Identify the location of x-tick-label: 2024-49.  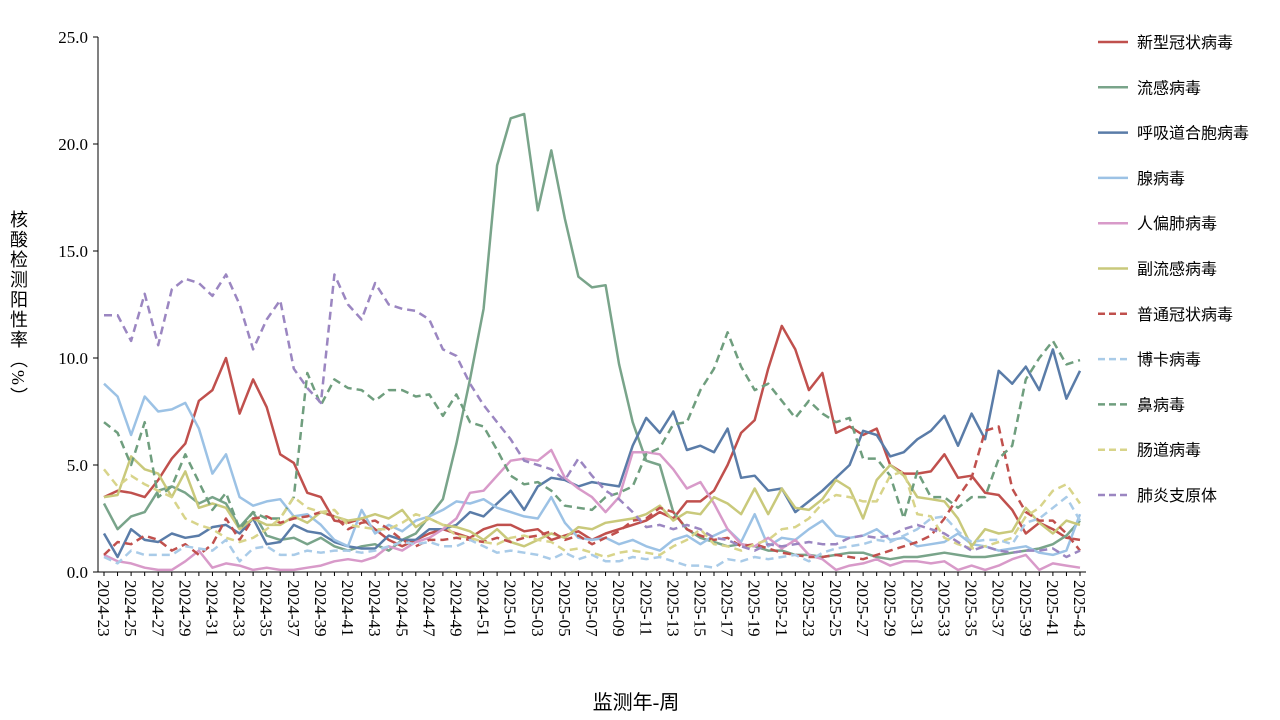
(455, 608).